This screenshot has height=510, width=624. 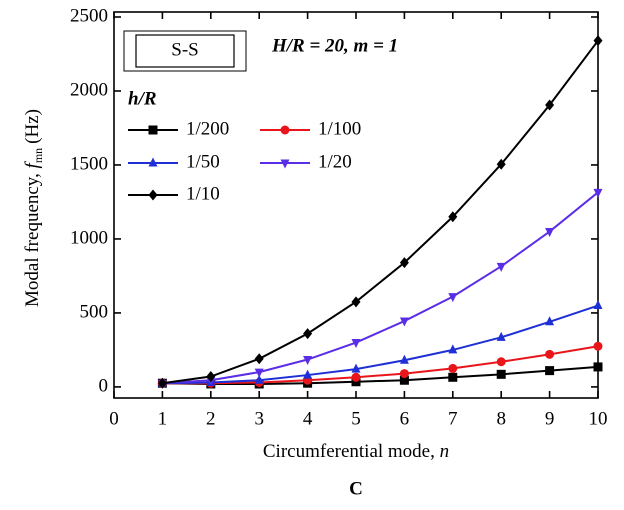 I want to click on y-axis-label-text: Modal frequency,, so click(x=32, y=237).